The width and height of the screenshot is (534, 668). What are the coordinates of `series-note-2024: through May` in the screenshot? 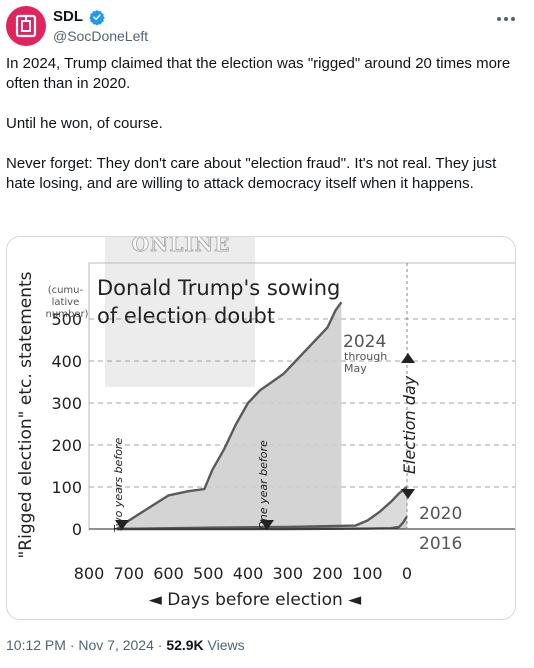 It's located at (367, 362).